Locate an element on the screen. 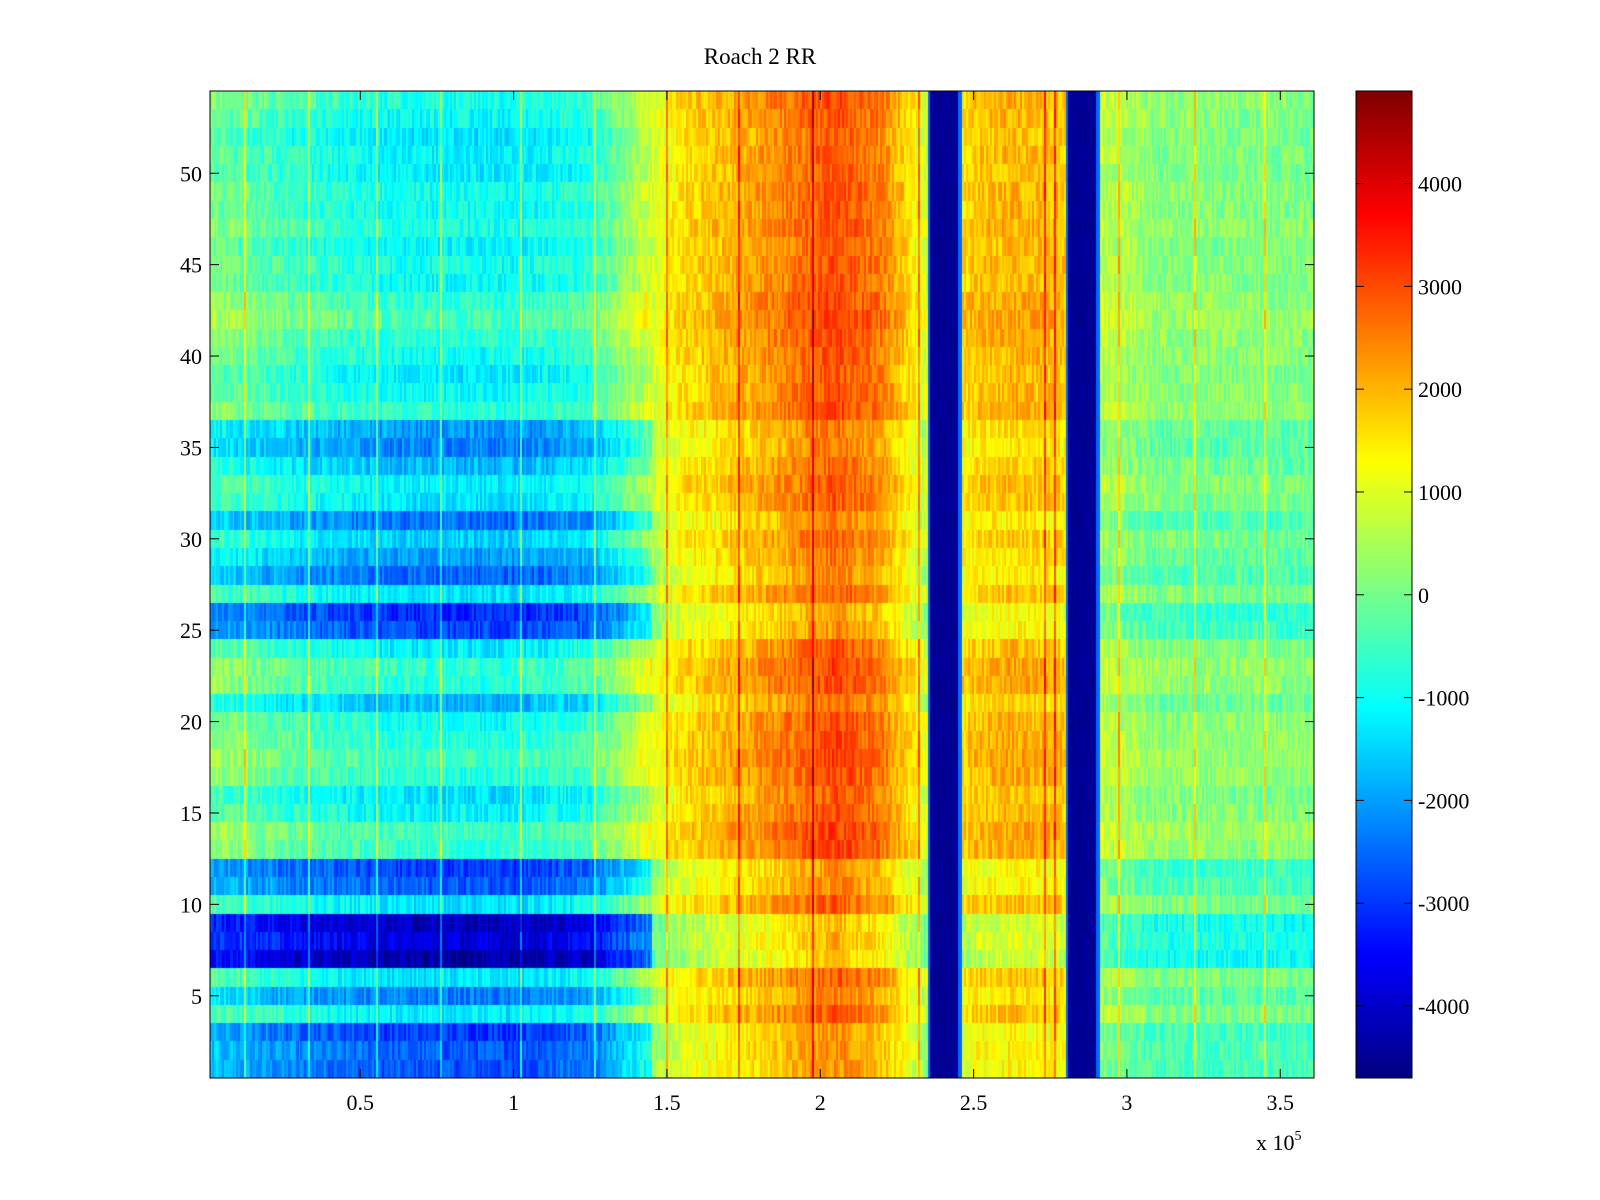  colorbar-tick-label: -1000 is located at coordinates (1443, 698).